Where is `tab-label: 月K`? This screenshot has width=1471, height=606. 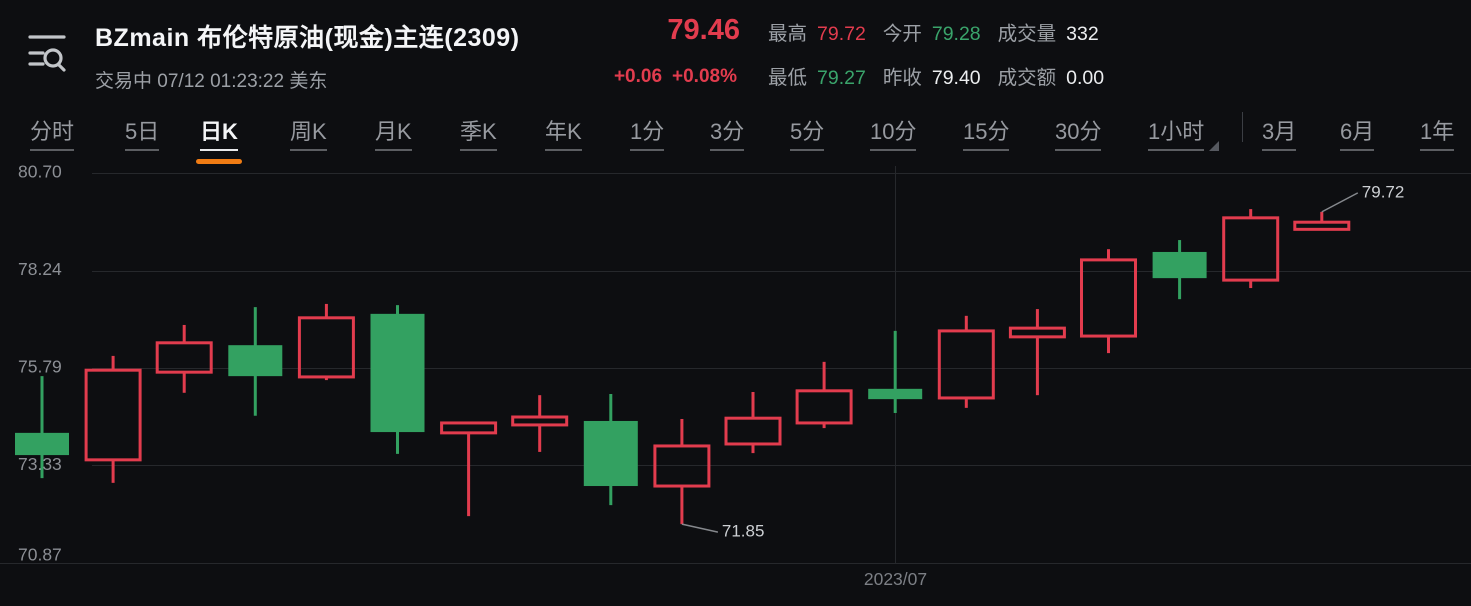
tab-label: 月K is located at coordinates (393, 132).